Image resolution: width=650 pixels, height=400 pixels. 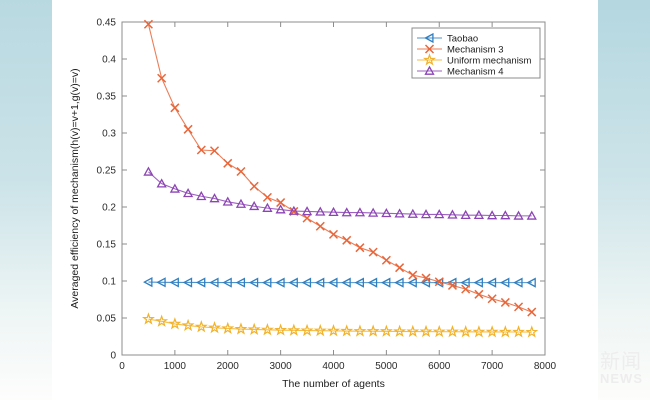 What do you see at coordinates (474, 59) in the screenshot?
I see `legend-item-uniform-mechanism: Uniform mechanism` at bounding box center [474, 59].